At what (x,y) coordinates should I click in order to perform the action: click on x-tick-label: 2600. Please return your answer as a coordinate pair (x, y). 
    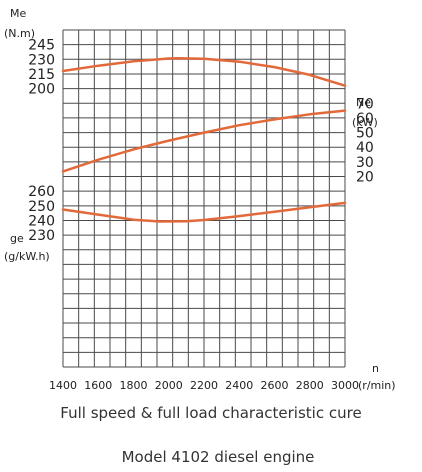
    Looking at the image, I should click on (275, 385).